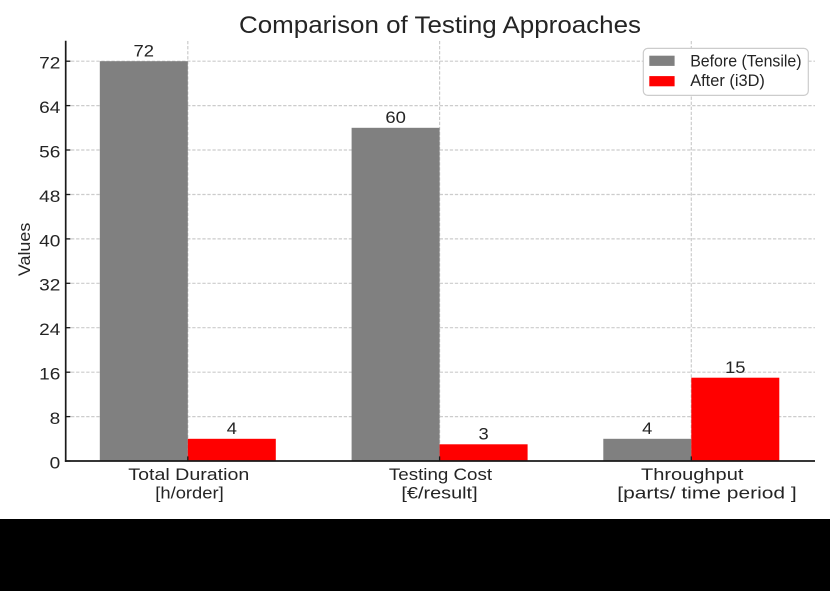 Image resolution: width=830 pixels, height=591 pixels. Describe the element at coordinates (439, 493) in the screenshot. I see `svg-text: [€/result]` at that location.